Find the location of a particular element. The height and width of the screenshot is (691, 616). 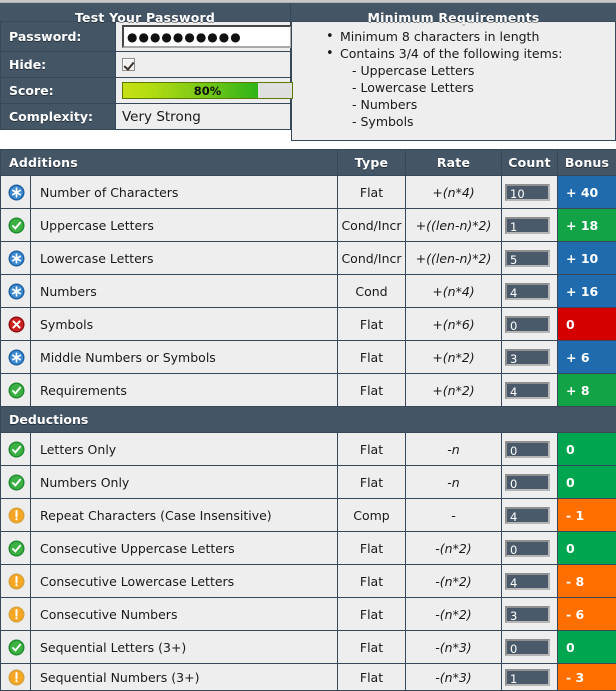

column-header-rate: Rate is located at coordinates (453, 162).